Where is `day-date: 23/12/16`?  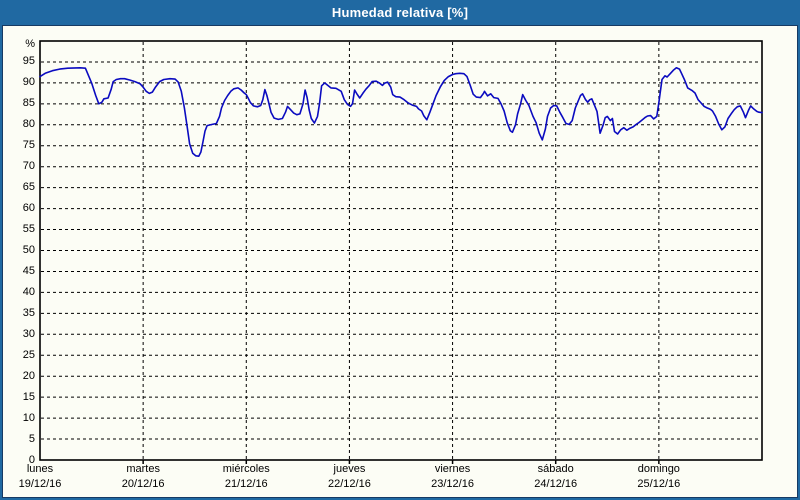
day-date: 23/12/16 is located at coordinates (452, 484).